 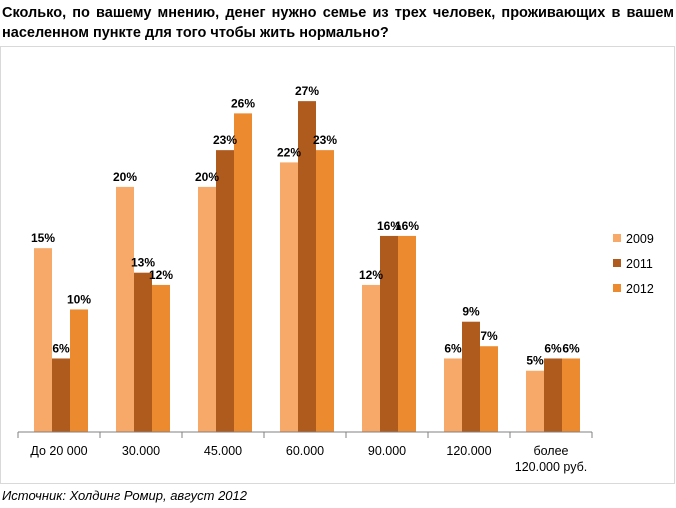 What do you see at coordinates (640, 239) in the screenshot?
I see `legend-label-2009: 2009` at bounding box center [640, 239].